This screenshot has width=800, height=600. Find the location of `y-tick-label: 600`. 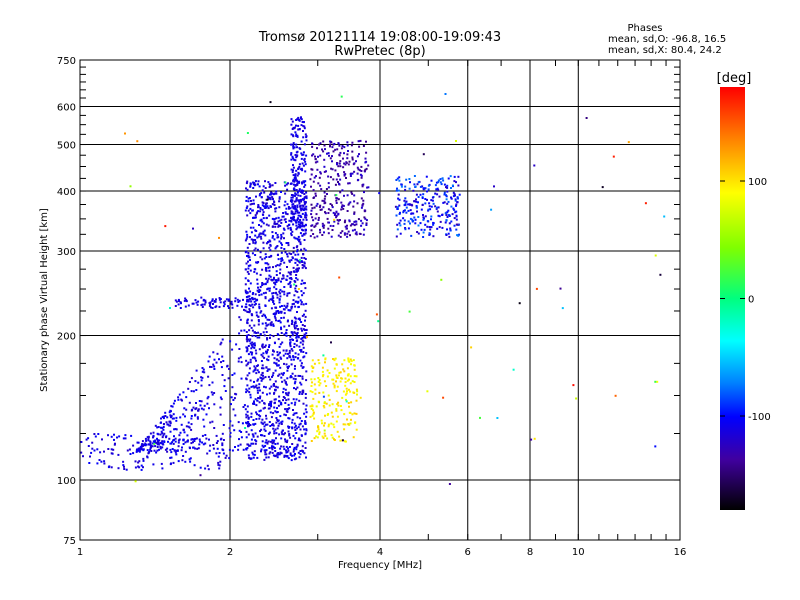

y-tick-label: 600 is located at coordinates (66, 108).